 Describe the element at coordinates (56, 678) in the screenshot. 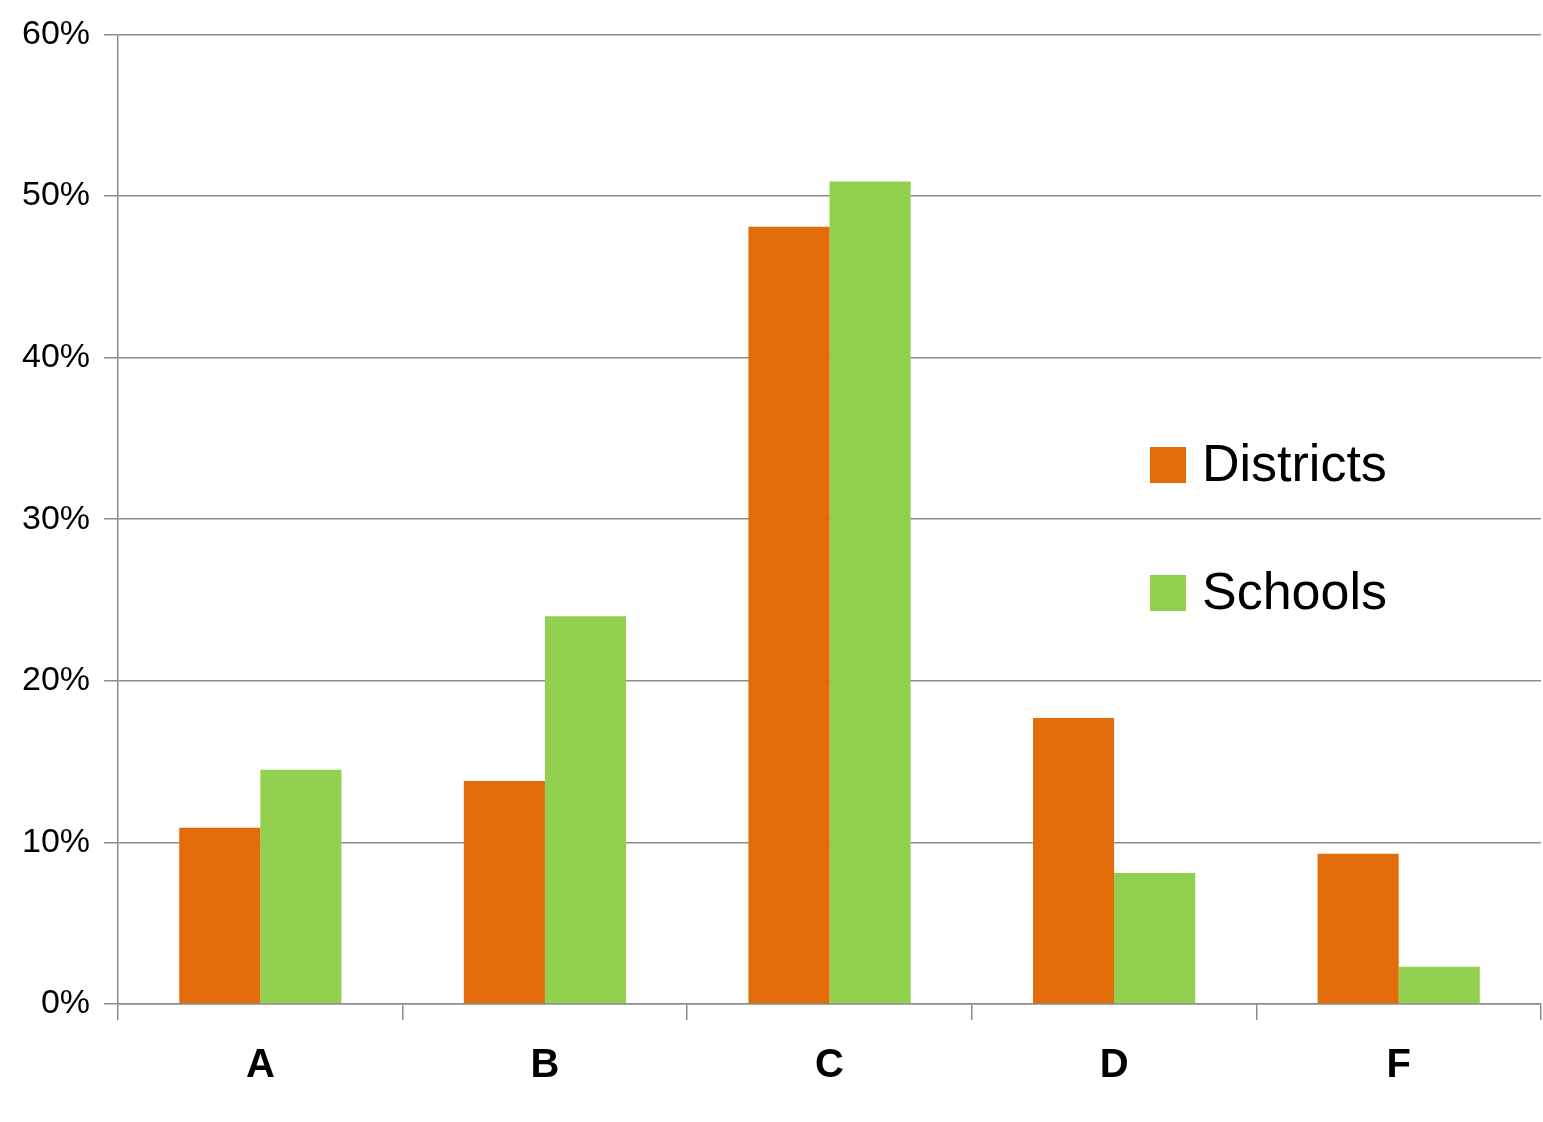

I see `y-tick-label: 20%` at that location.